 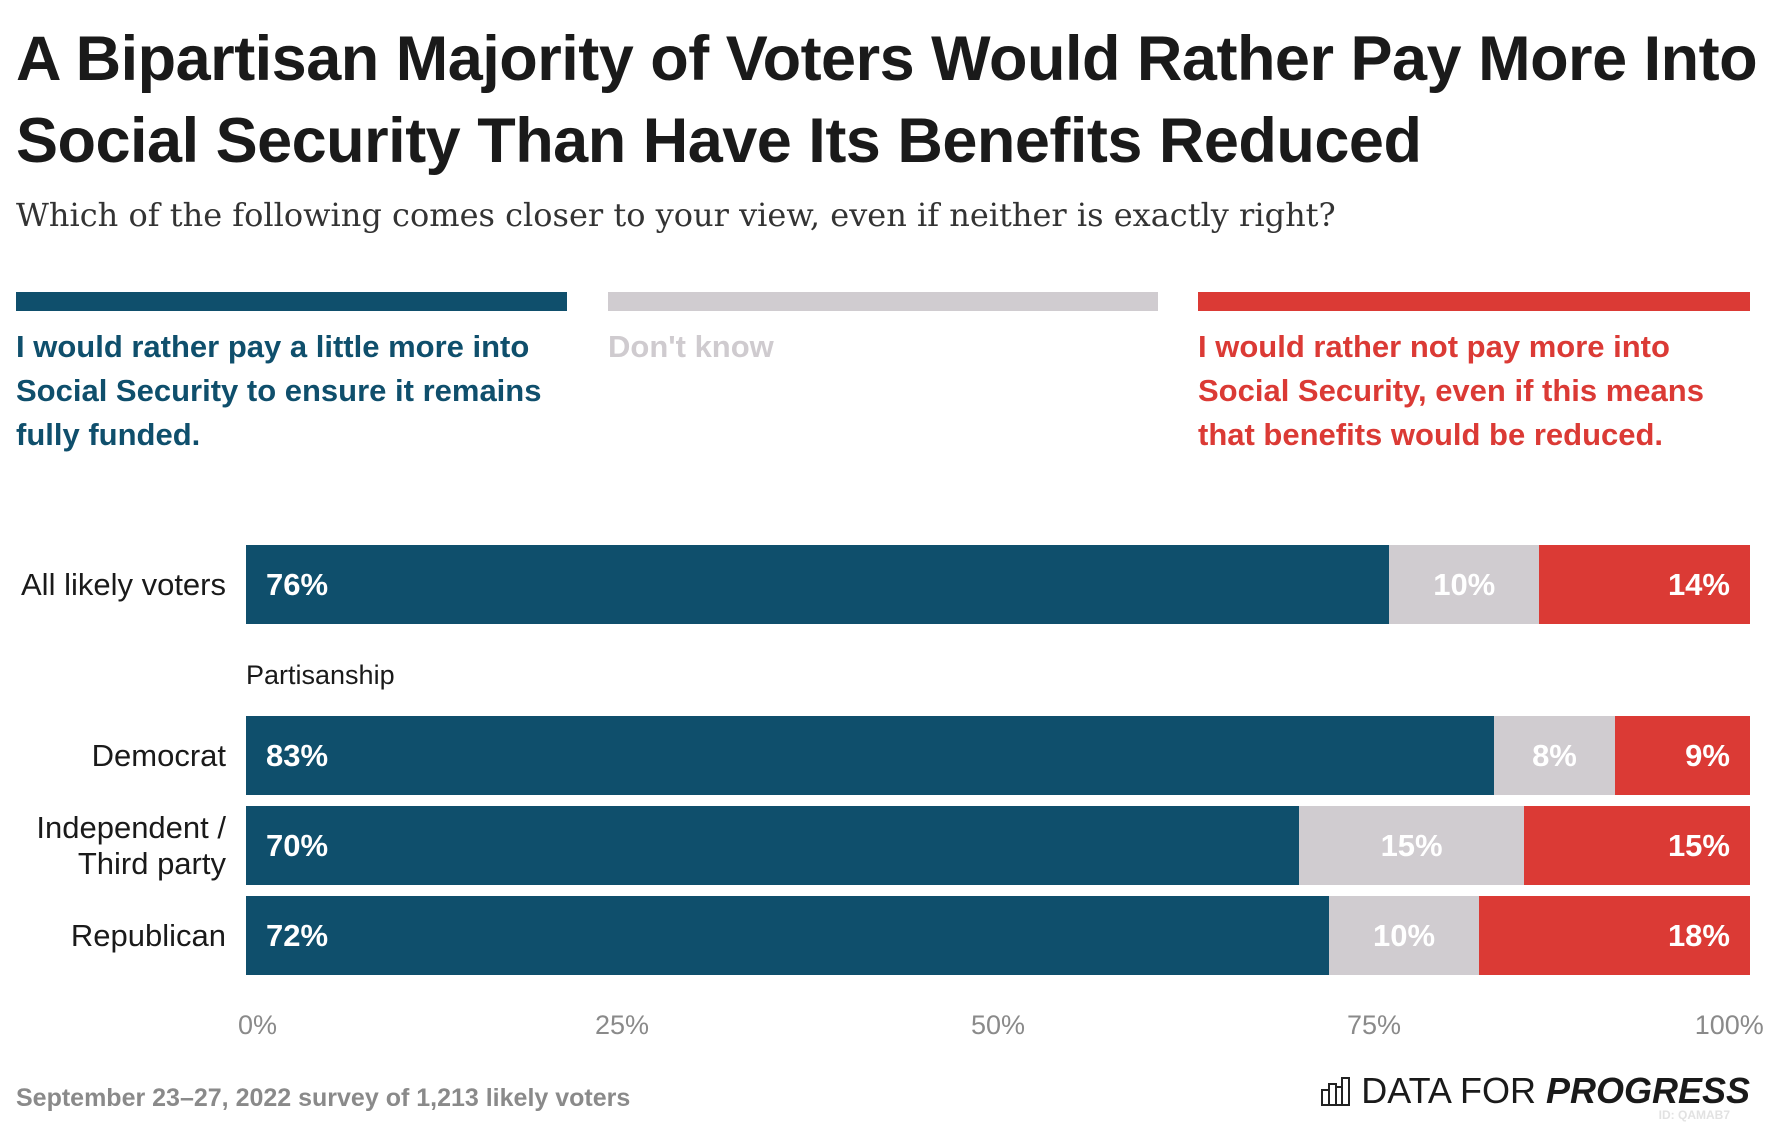 I want to click on logo-text-bold: PROGRESS, so click(x=1647, y=1090).